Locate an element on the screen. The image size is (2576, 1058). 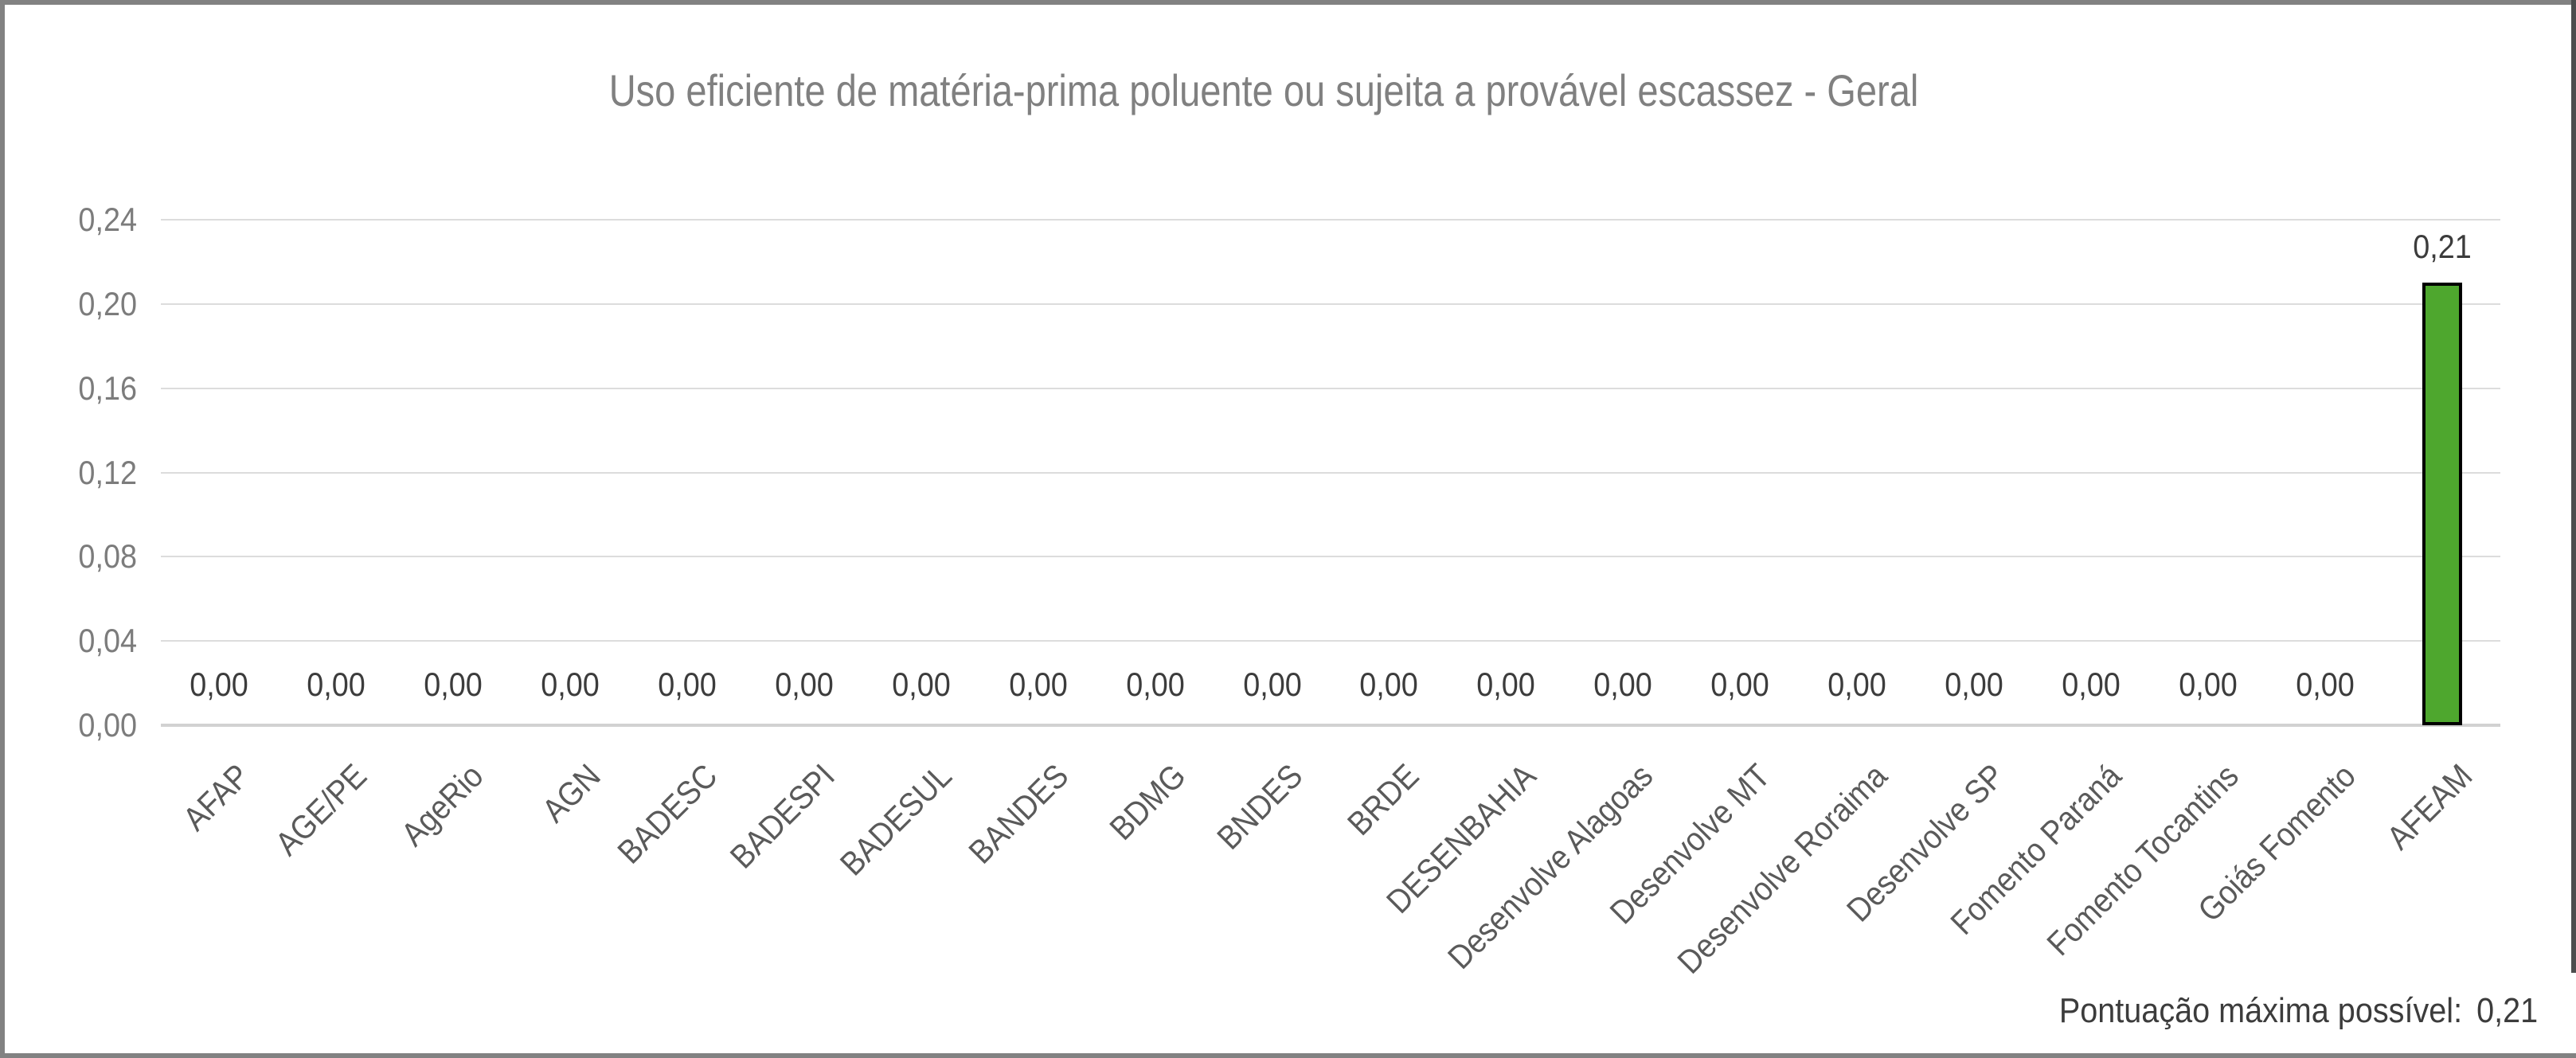
y-axis-tick-label: 0,12 is located at coordinates (107, 472).